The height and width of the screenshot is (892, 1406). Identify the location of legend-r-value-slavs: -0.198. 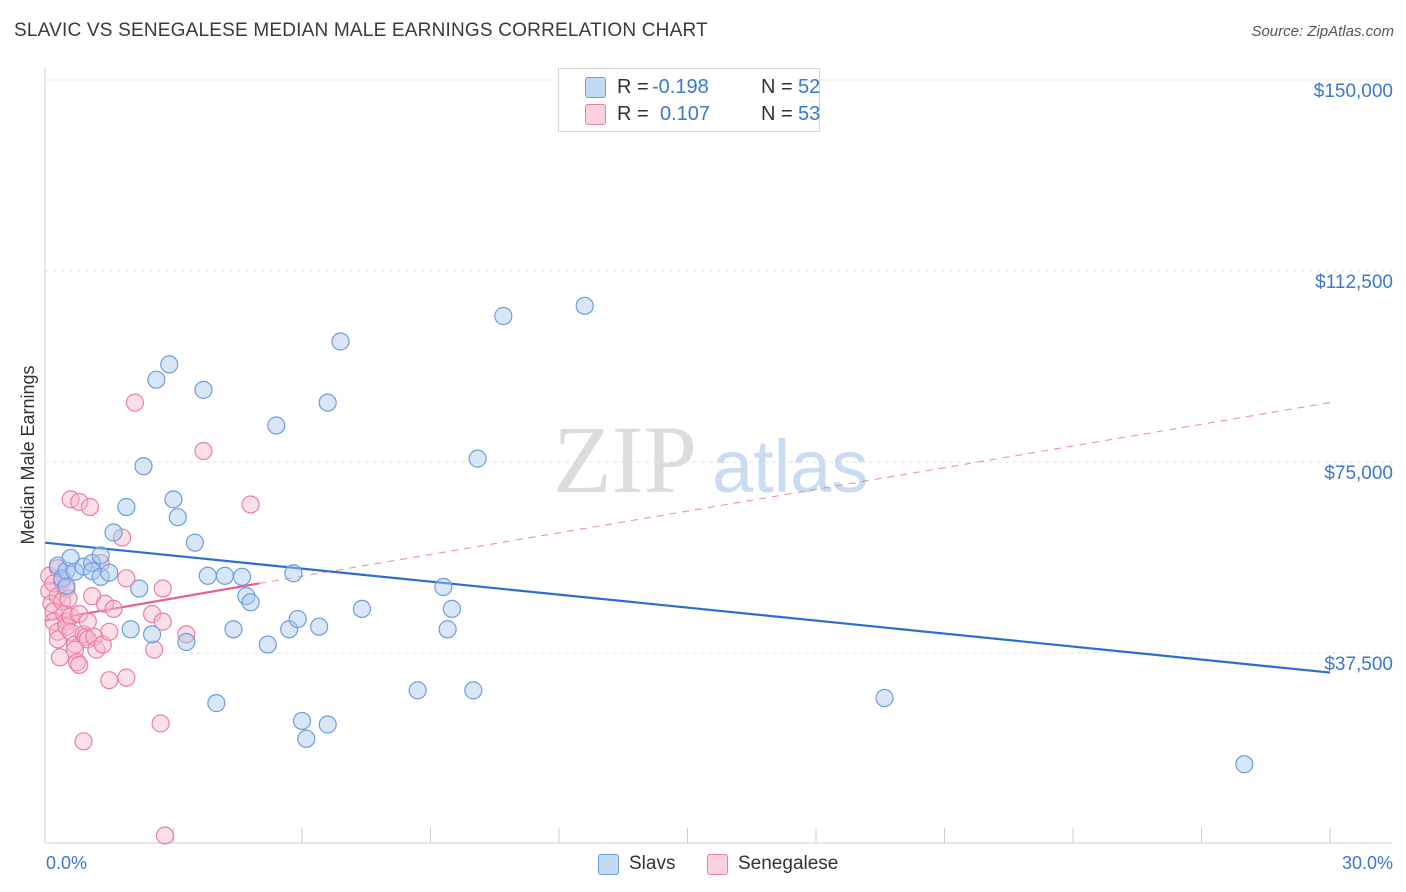
(680, 87).